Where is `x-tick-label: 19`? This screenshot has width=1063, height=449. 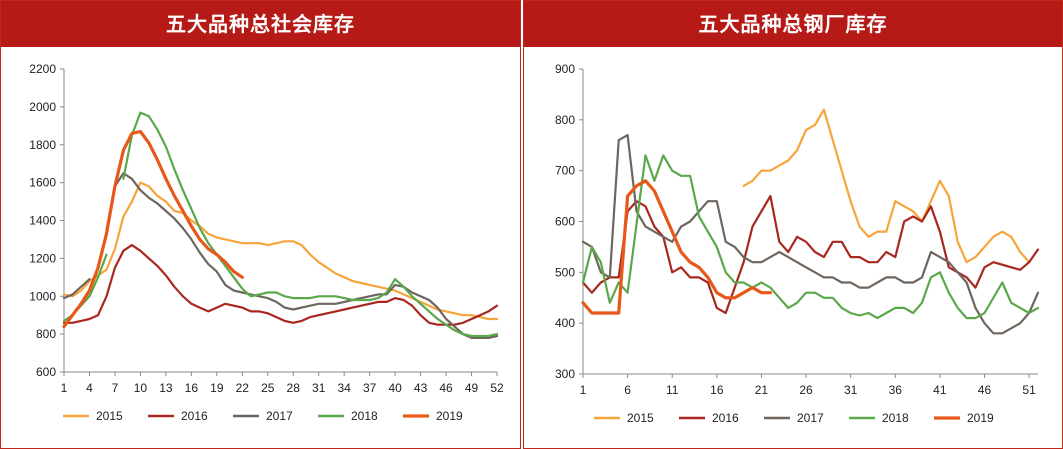
x-tick-label: 19 is located at coordinates (217, 388).